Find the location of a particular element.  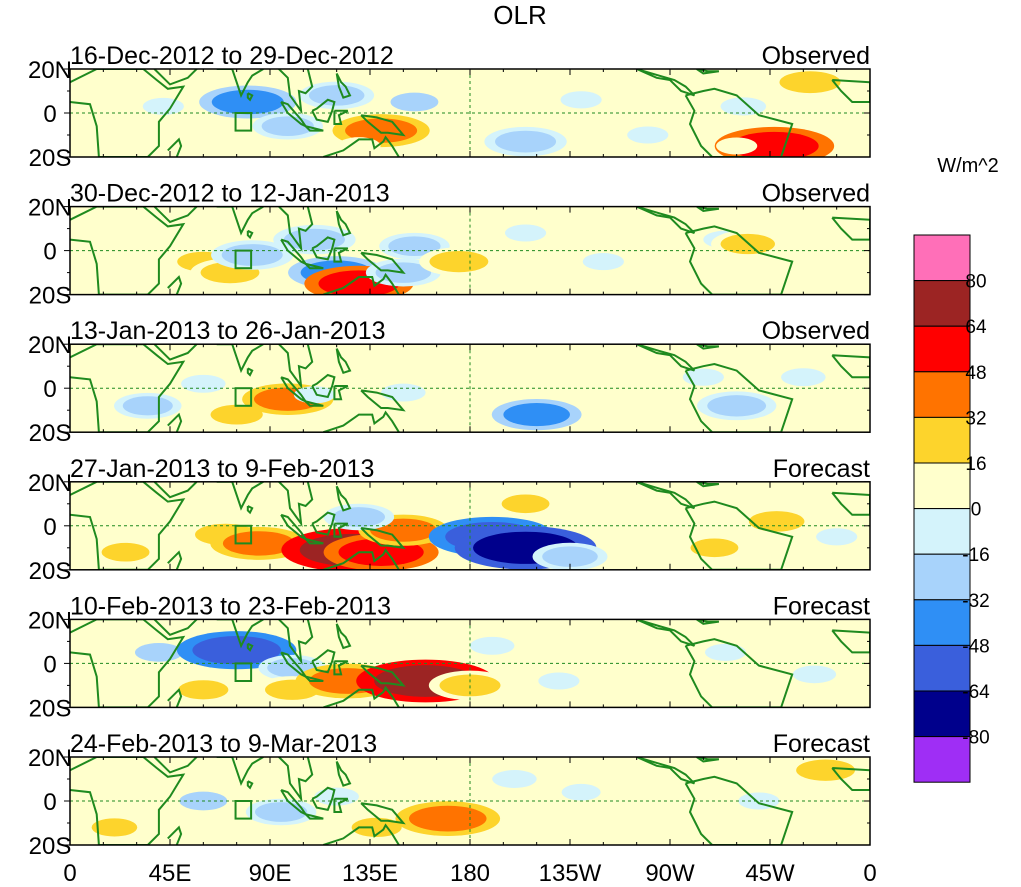

coastlines is located at coordinates (470, 525).